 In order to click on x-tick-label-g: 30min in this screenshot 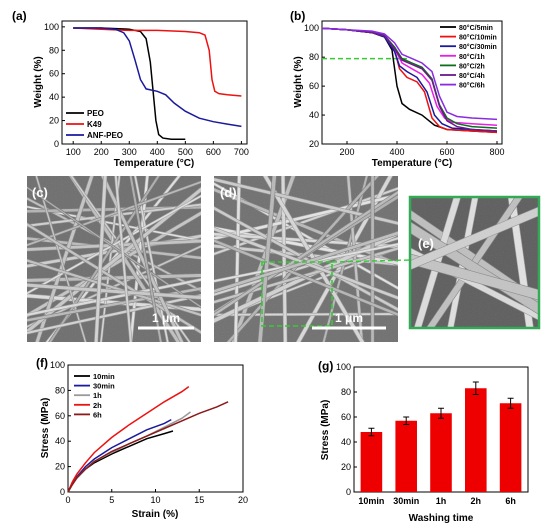, I will do `click(406, 501)`.